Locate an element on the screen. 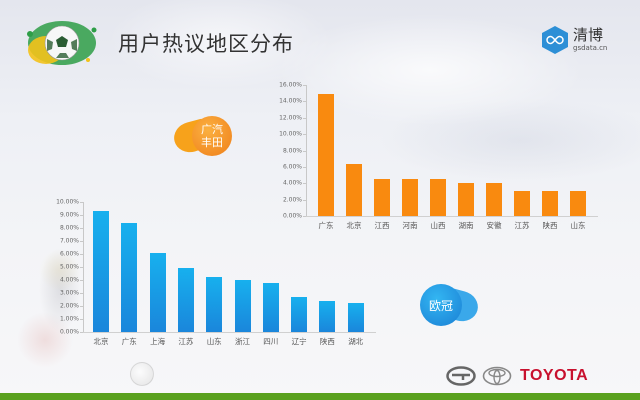  bar-湖南 is located at coordinates (466, 199).